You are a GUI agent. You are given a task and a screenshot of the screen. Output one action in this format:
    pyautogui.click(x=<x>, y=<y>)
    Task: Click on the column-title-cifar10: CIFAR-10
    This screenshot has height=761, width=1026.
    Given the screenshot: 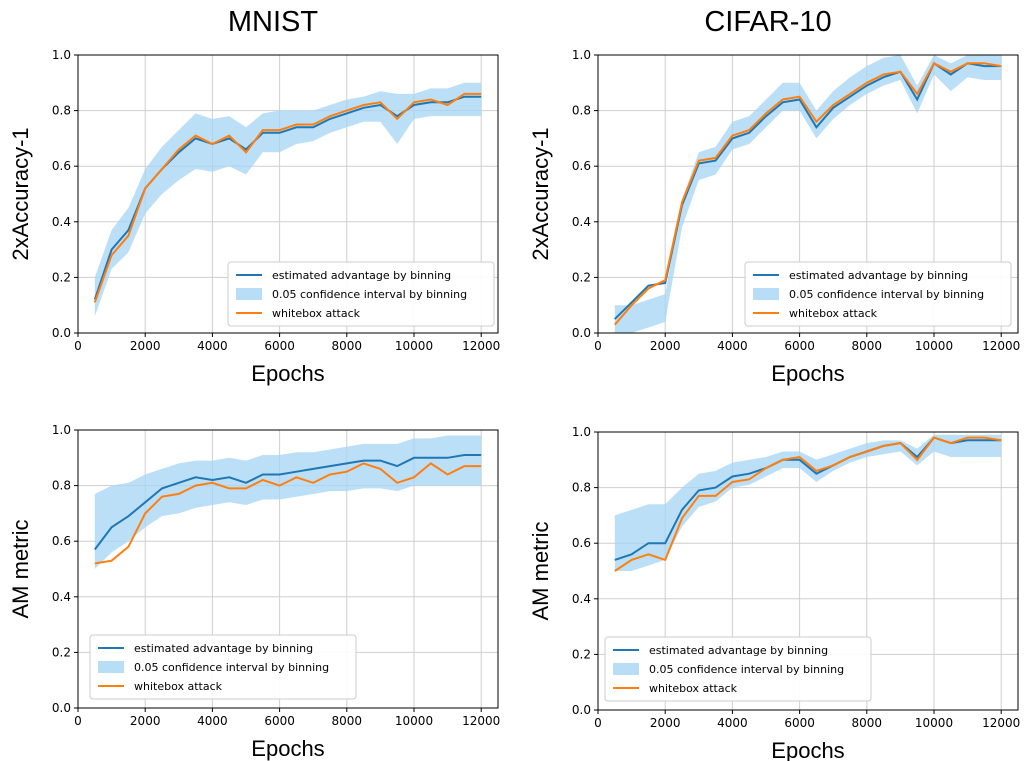 What is the action you would take?
    pyautogui.click(x=768, y=22)
    